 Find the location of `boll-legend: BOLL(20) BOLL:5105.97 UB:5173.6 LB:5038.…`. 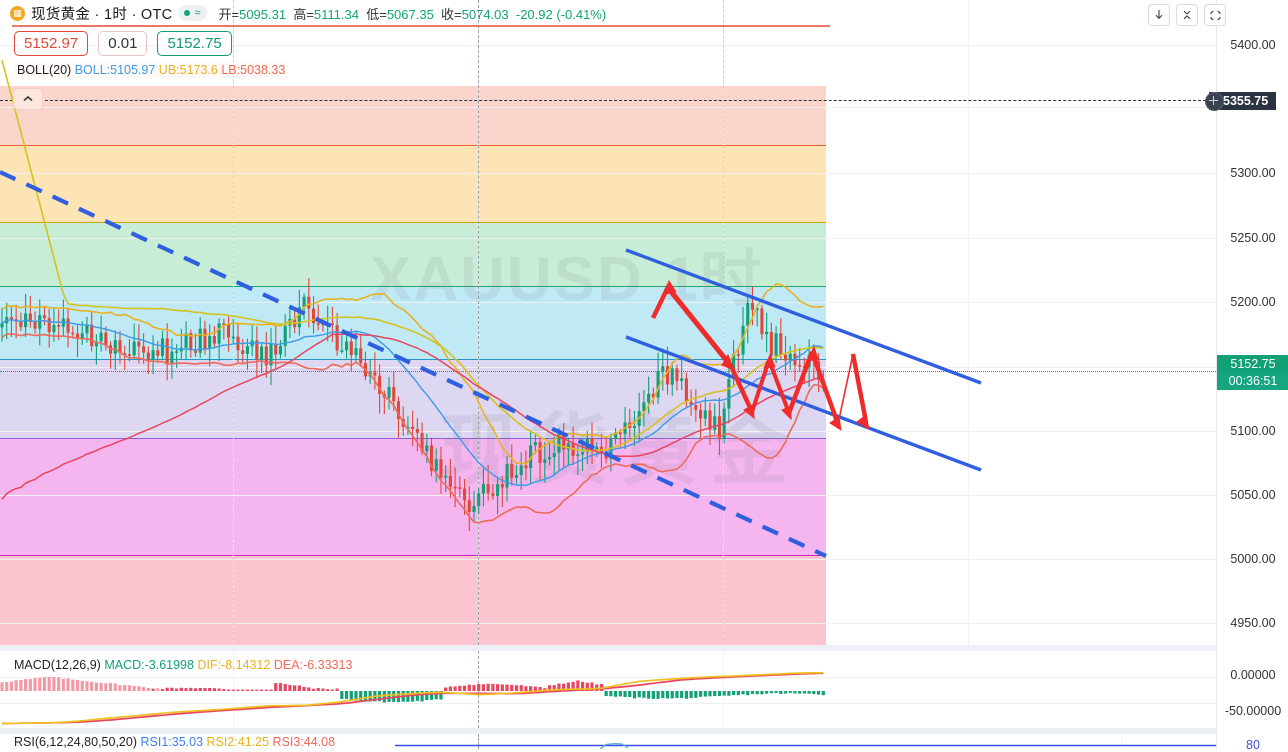

boll-legend: BOLL(20) BOLL:5105.97 UB:5173.6 LB:5038.… is located at coordinates (151, 70).